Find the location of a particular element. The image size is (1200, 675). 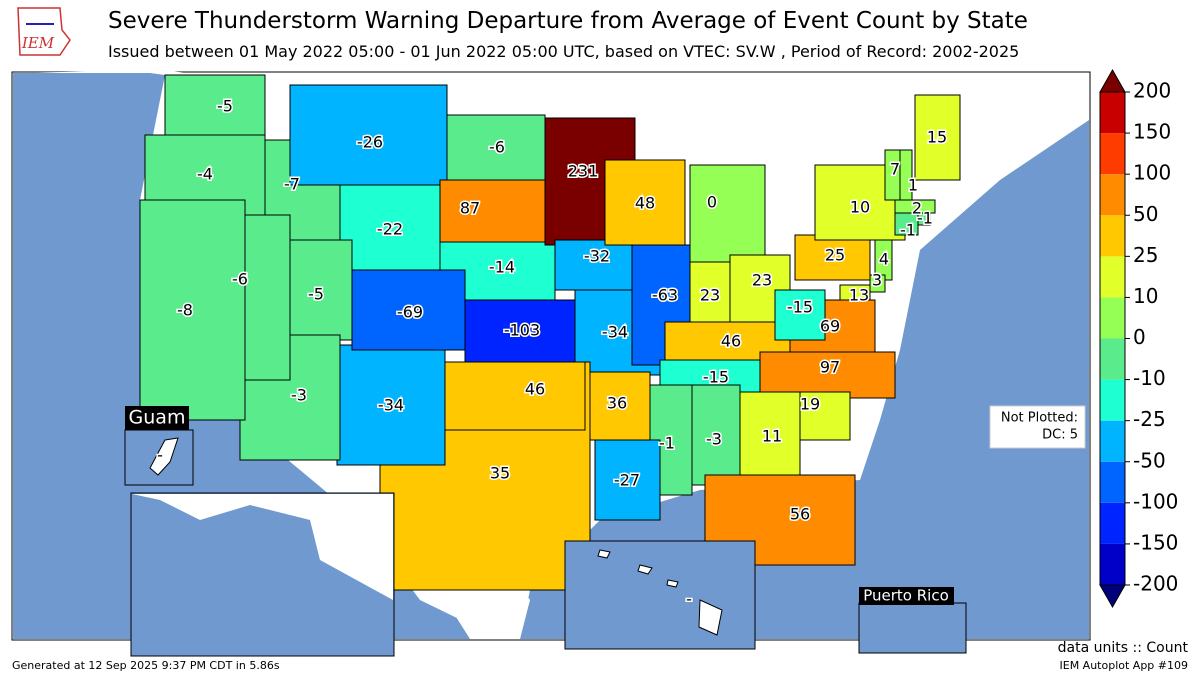

puerto-rico-title-bg is located at coordinates (906, 596).